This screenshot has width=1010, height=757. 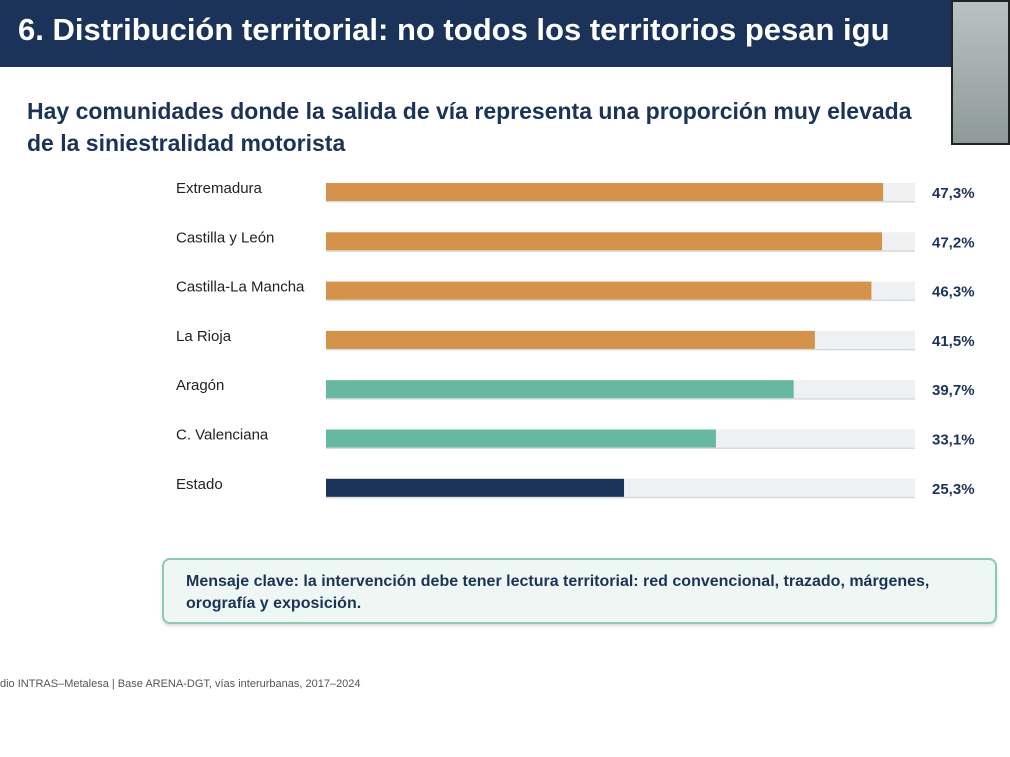 I want to click on category-label: Castilla-La Mancha, so click(x=240, y=287).